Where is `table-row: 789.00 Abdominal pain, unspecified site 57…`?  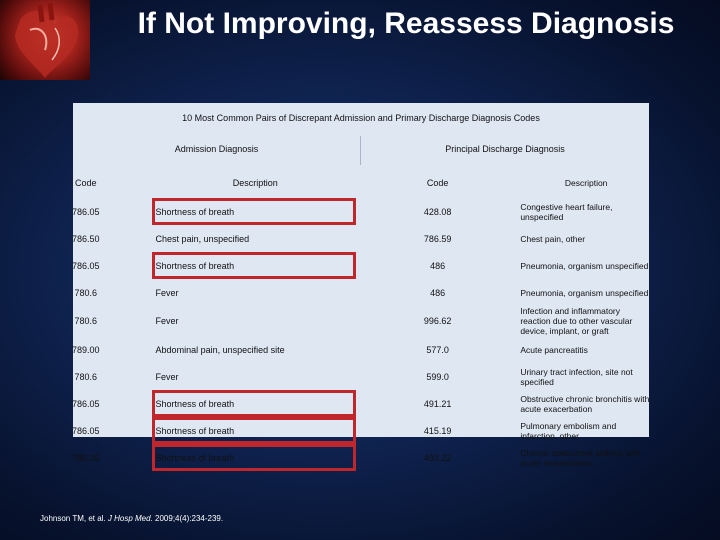 table-row: 789.00 Abdominal pain, unspecified site 57… is located at coordinates (335, 349).